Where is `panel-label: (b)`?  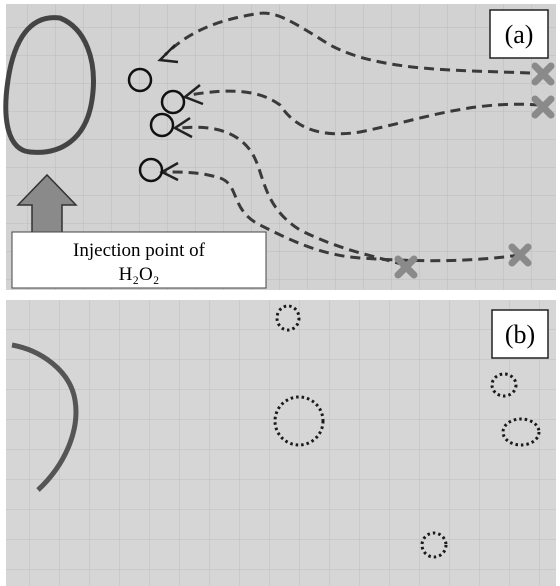 panel-label: (b) is located at coordinates (520, 334).